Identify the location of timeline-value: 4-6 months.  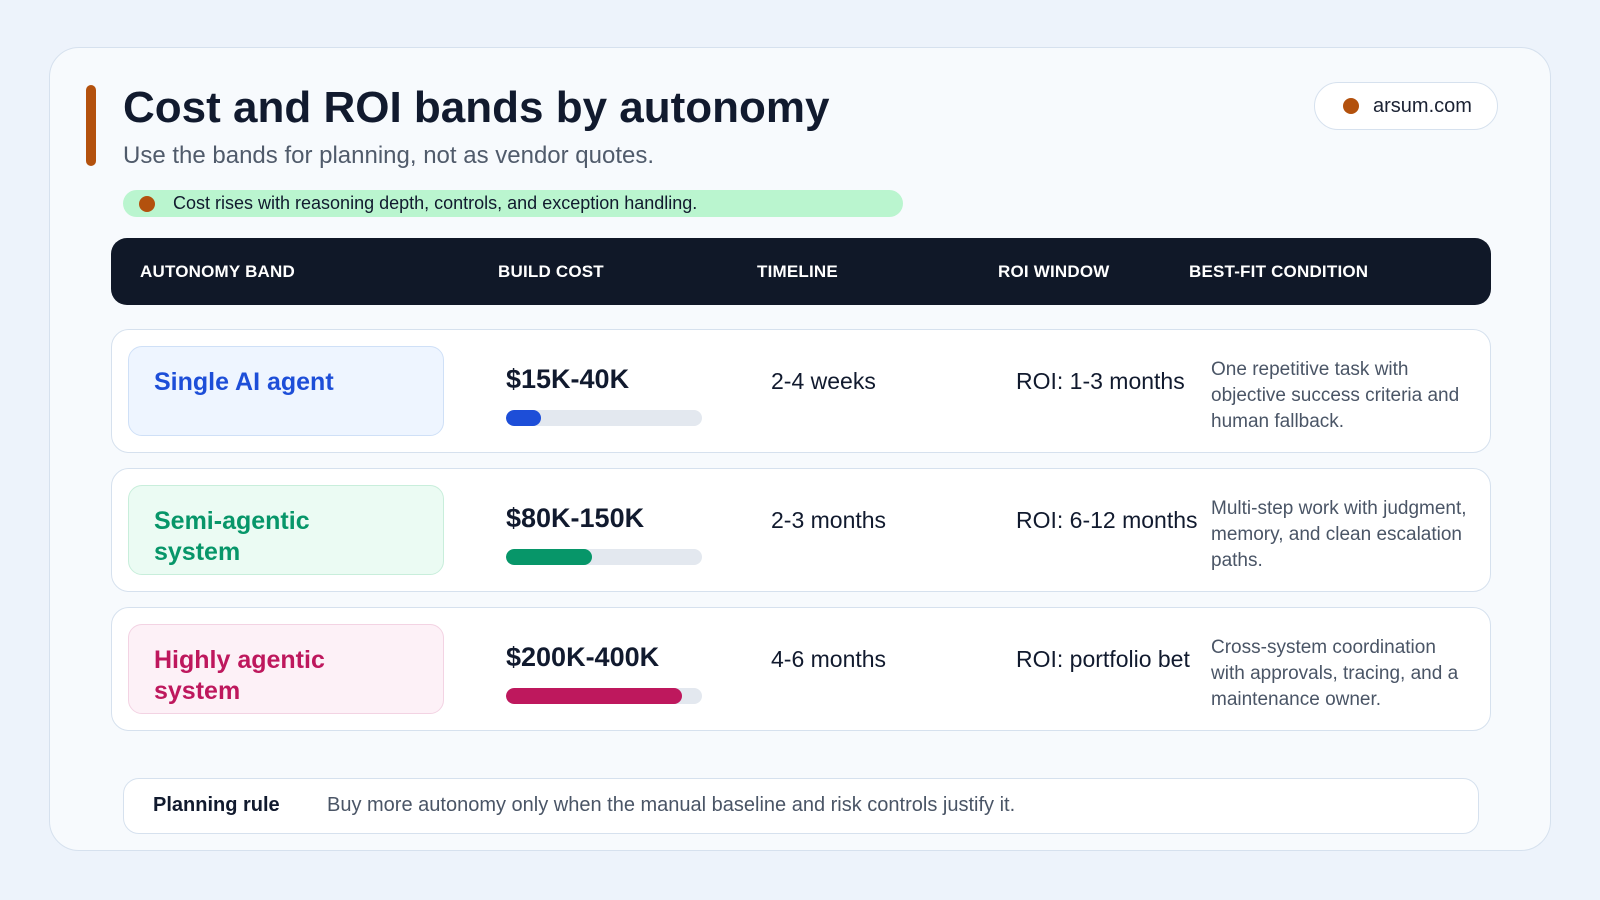
(829, 659).